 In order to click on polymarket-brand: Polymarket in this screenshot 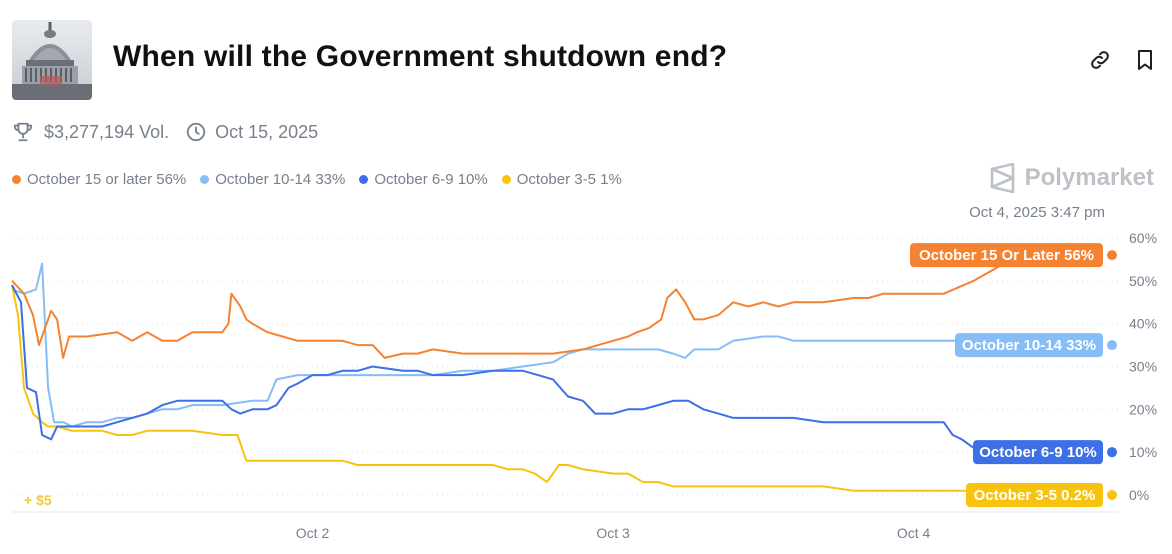, I will do `click(1071, 178)`.